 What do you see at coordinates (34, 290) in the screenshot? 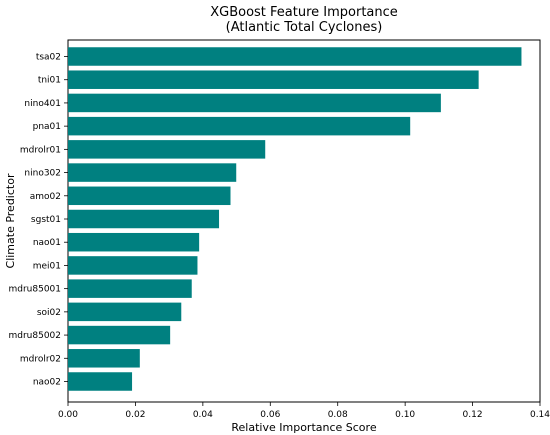
I see `y-tick-label: mdru85001` at bounding box center [34, 290].